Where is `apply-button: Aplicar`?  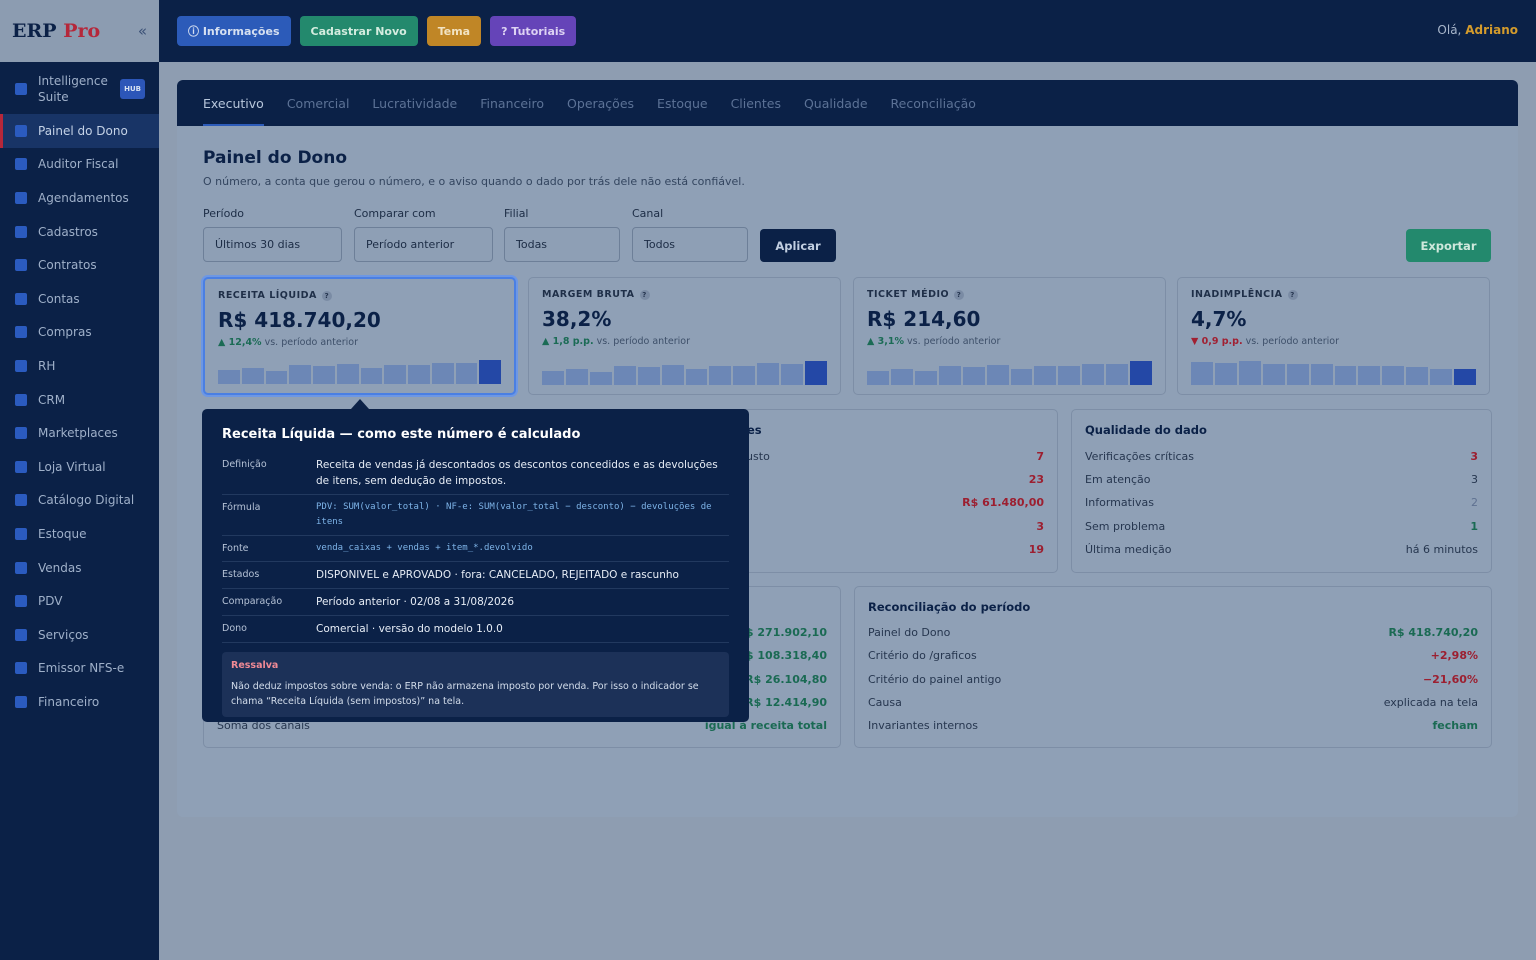 apply-button: Aplicar is located at coordinates (798, 245).